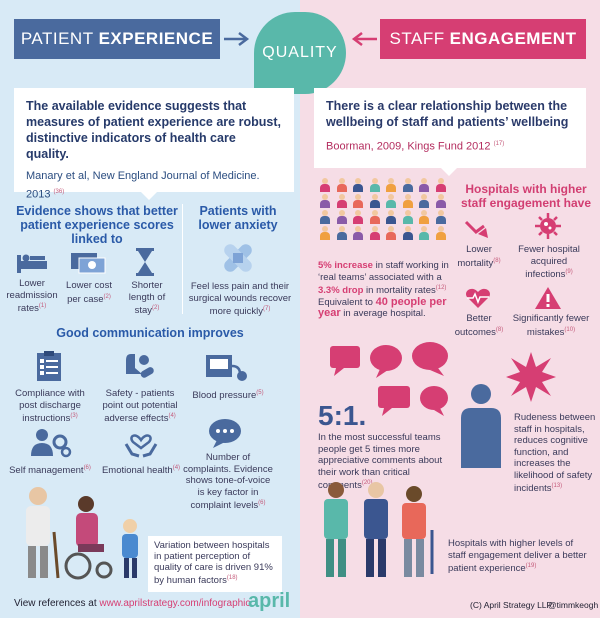 Image resolution: width=600 pixels, height=618 pixels. What do you see at coordinates (483, 39) in the screenshot?
I see `staff-engagement-header: STAFF ENGAGEMENT` at bounding box center [483, 39].